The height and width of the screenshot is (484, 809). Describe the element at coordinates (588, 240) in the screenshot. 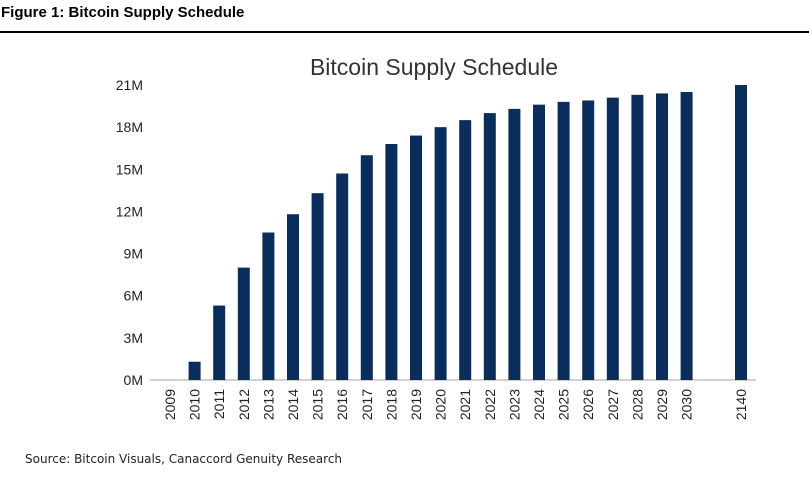

I see `bar-2026` at that location.